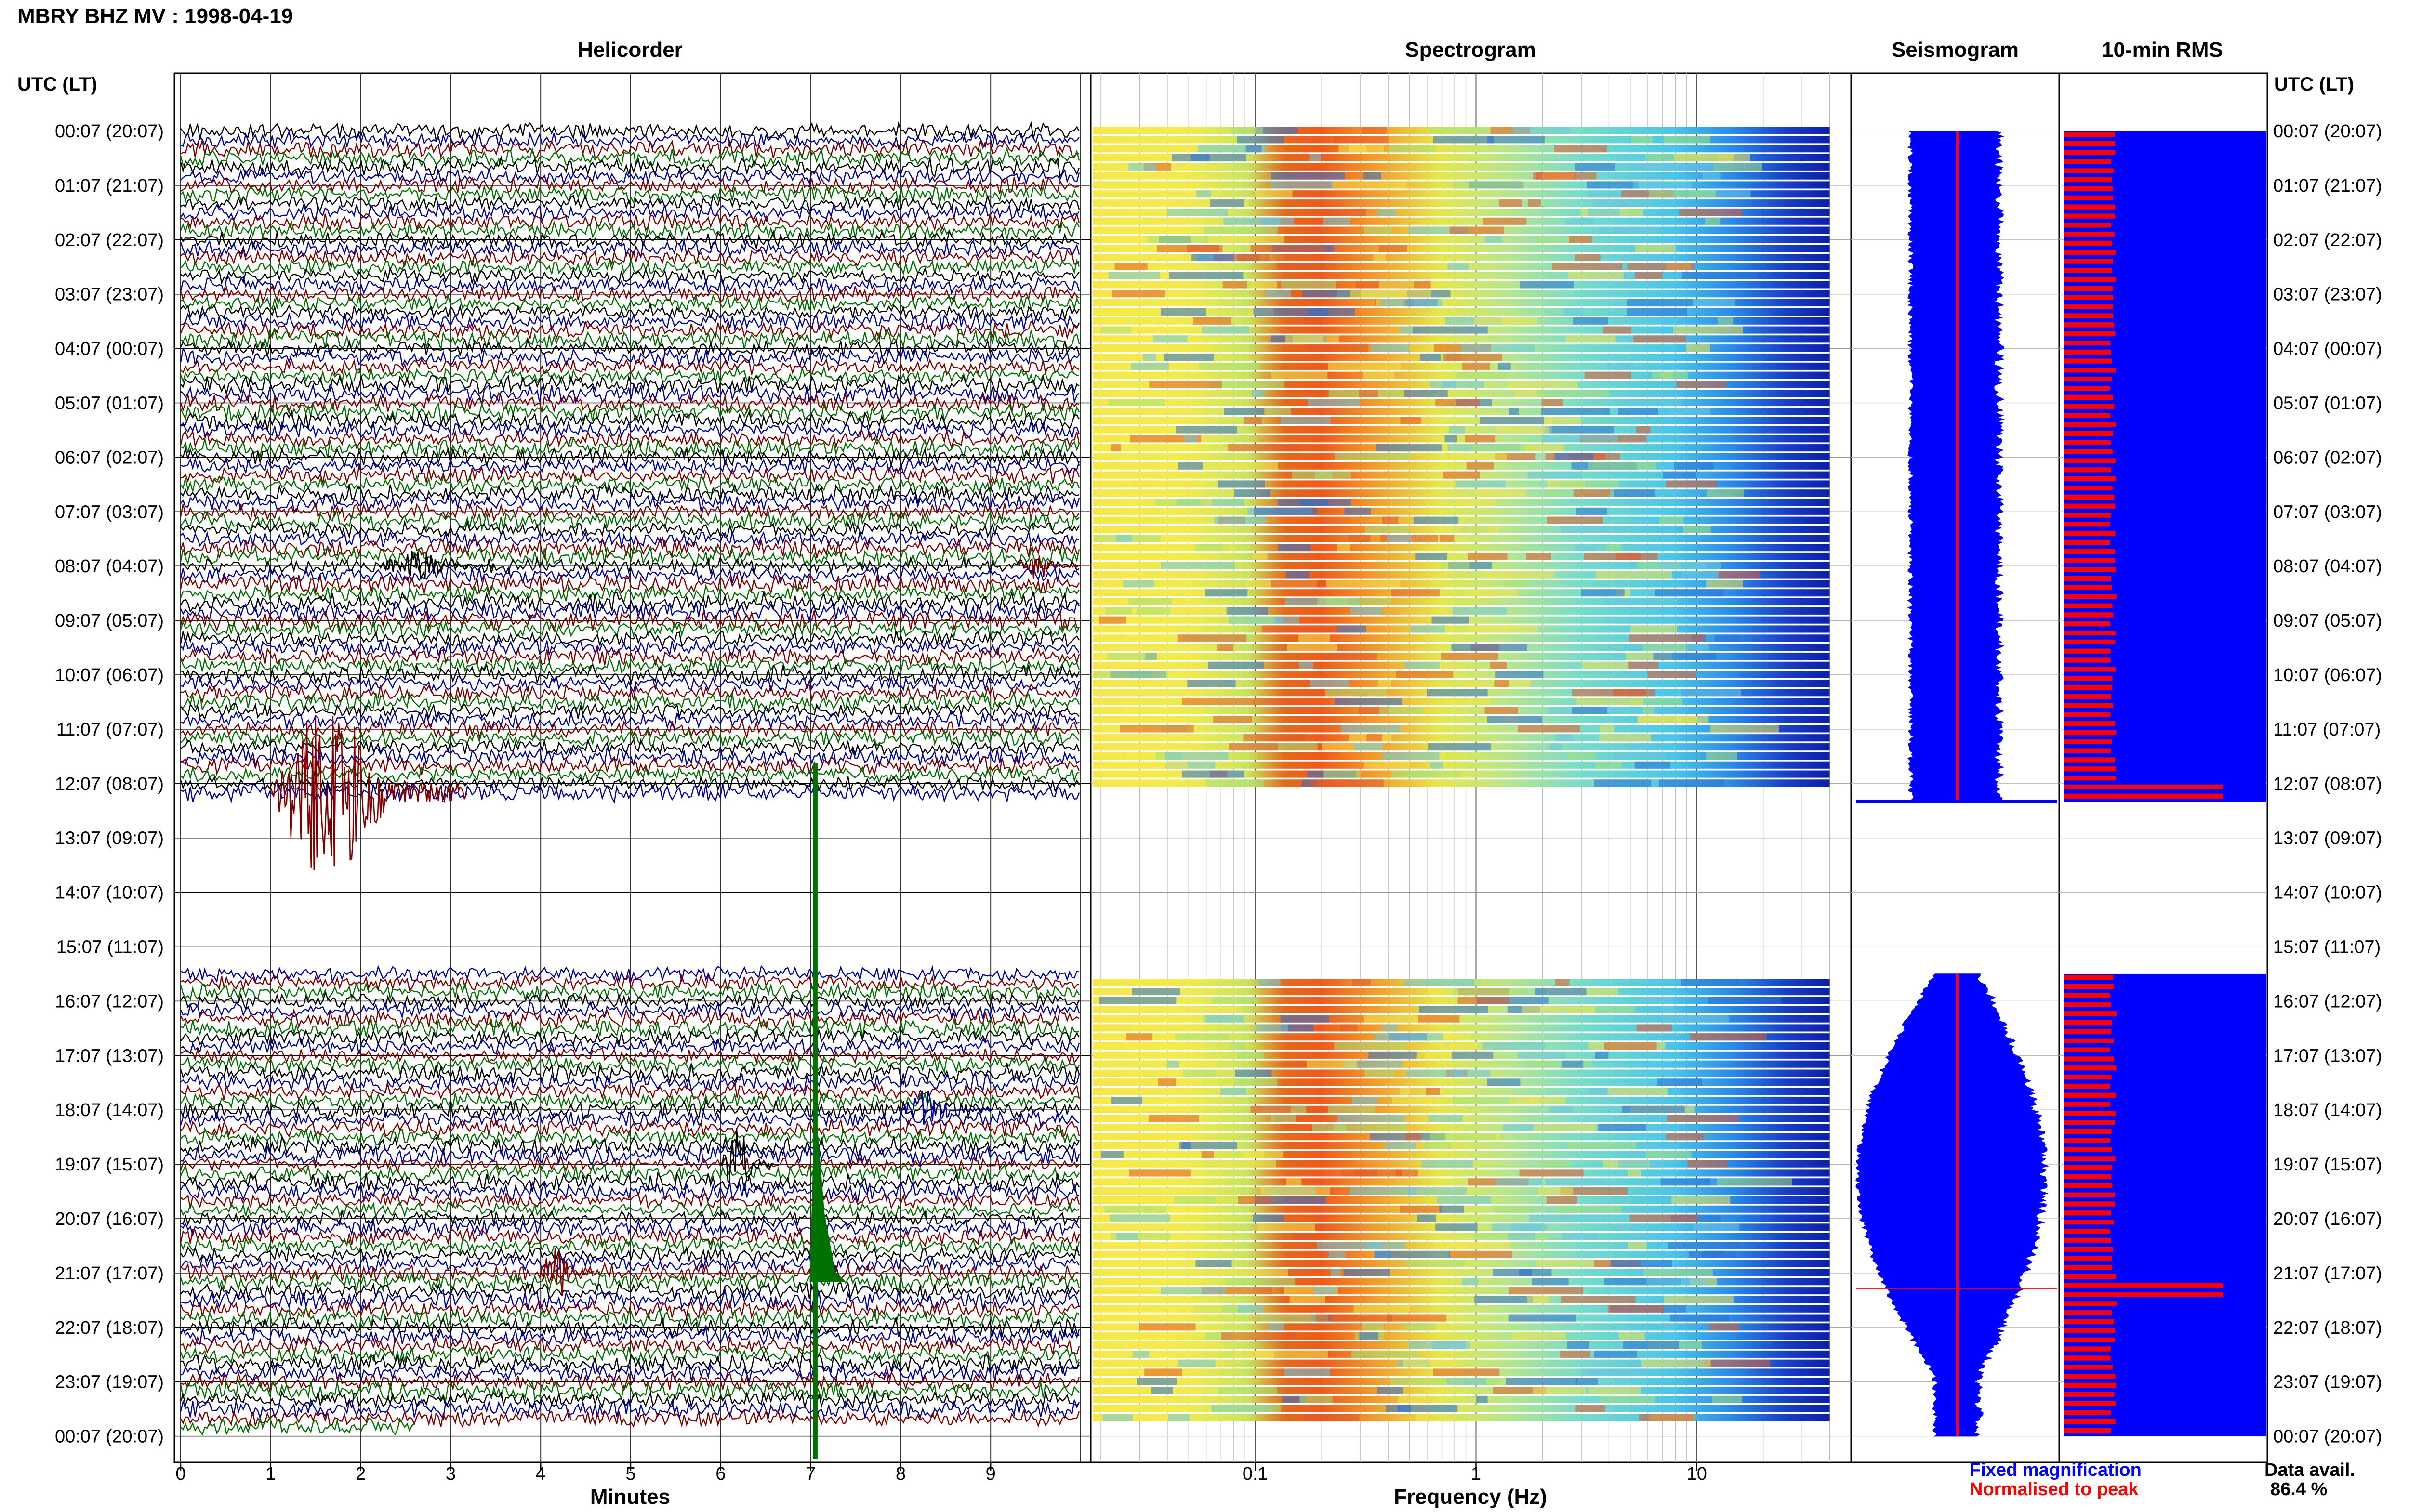 The image size is (2409, 1512). What do you see at coordinates (109, 675) in the screenshot?
I see `row-label: 10:07 (06:07)` at bounding box center [109, 675].